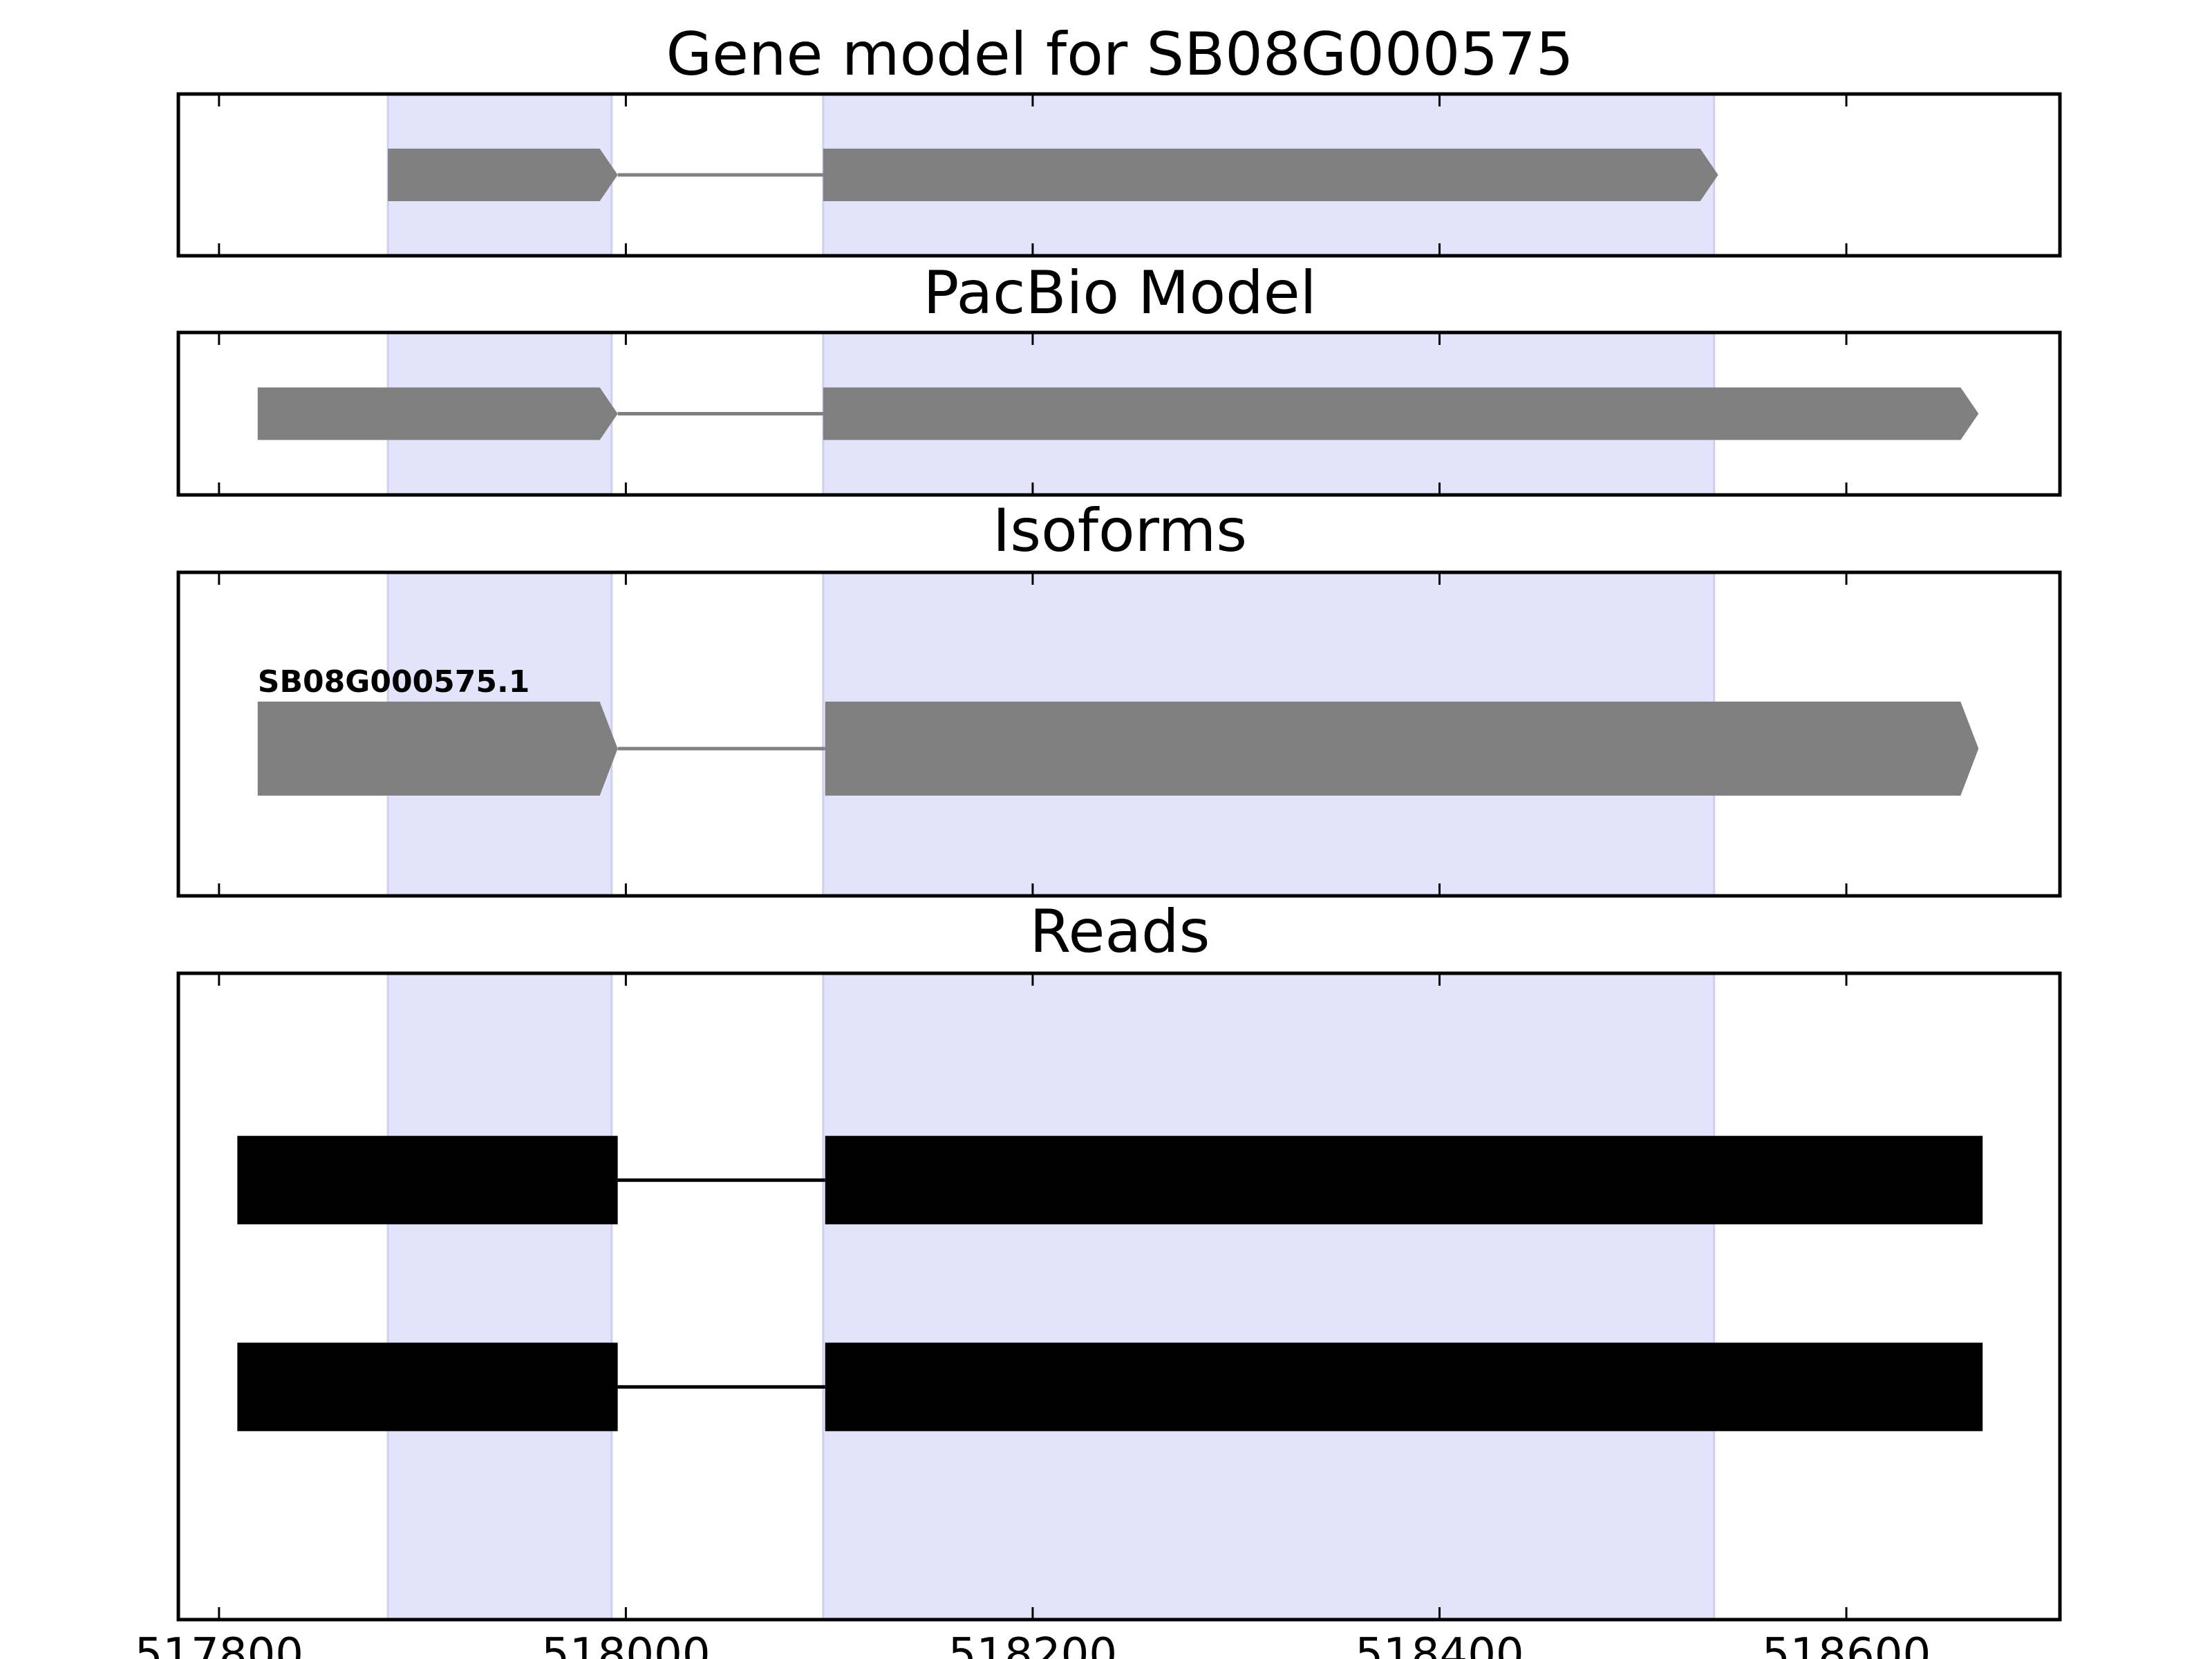 The height and width of the screenshot is (1659, 2212). Describe the element at coordinates (1846, 1644) in the screenshot. I see `x-tick-label: 518600` at that location.